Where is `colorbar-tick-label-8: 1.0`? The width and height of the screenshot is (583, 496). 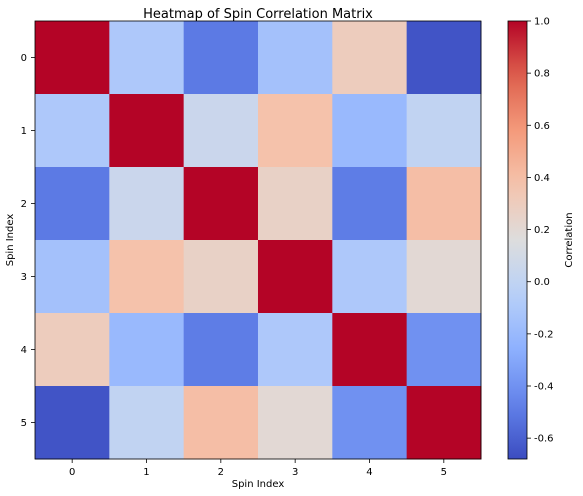
colorbar-tick-label-8: 1.0 is located at coordinates (542, 22).